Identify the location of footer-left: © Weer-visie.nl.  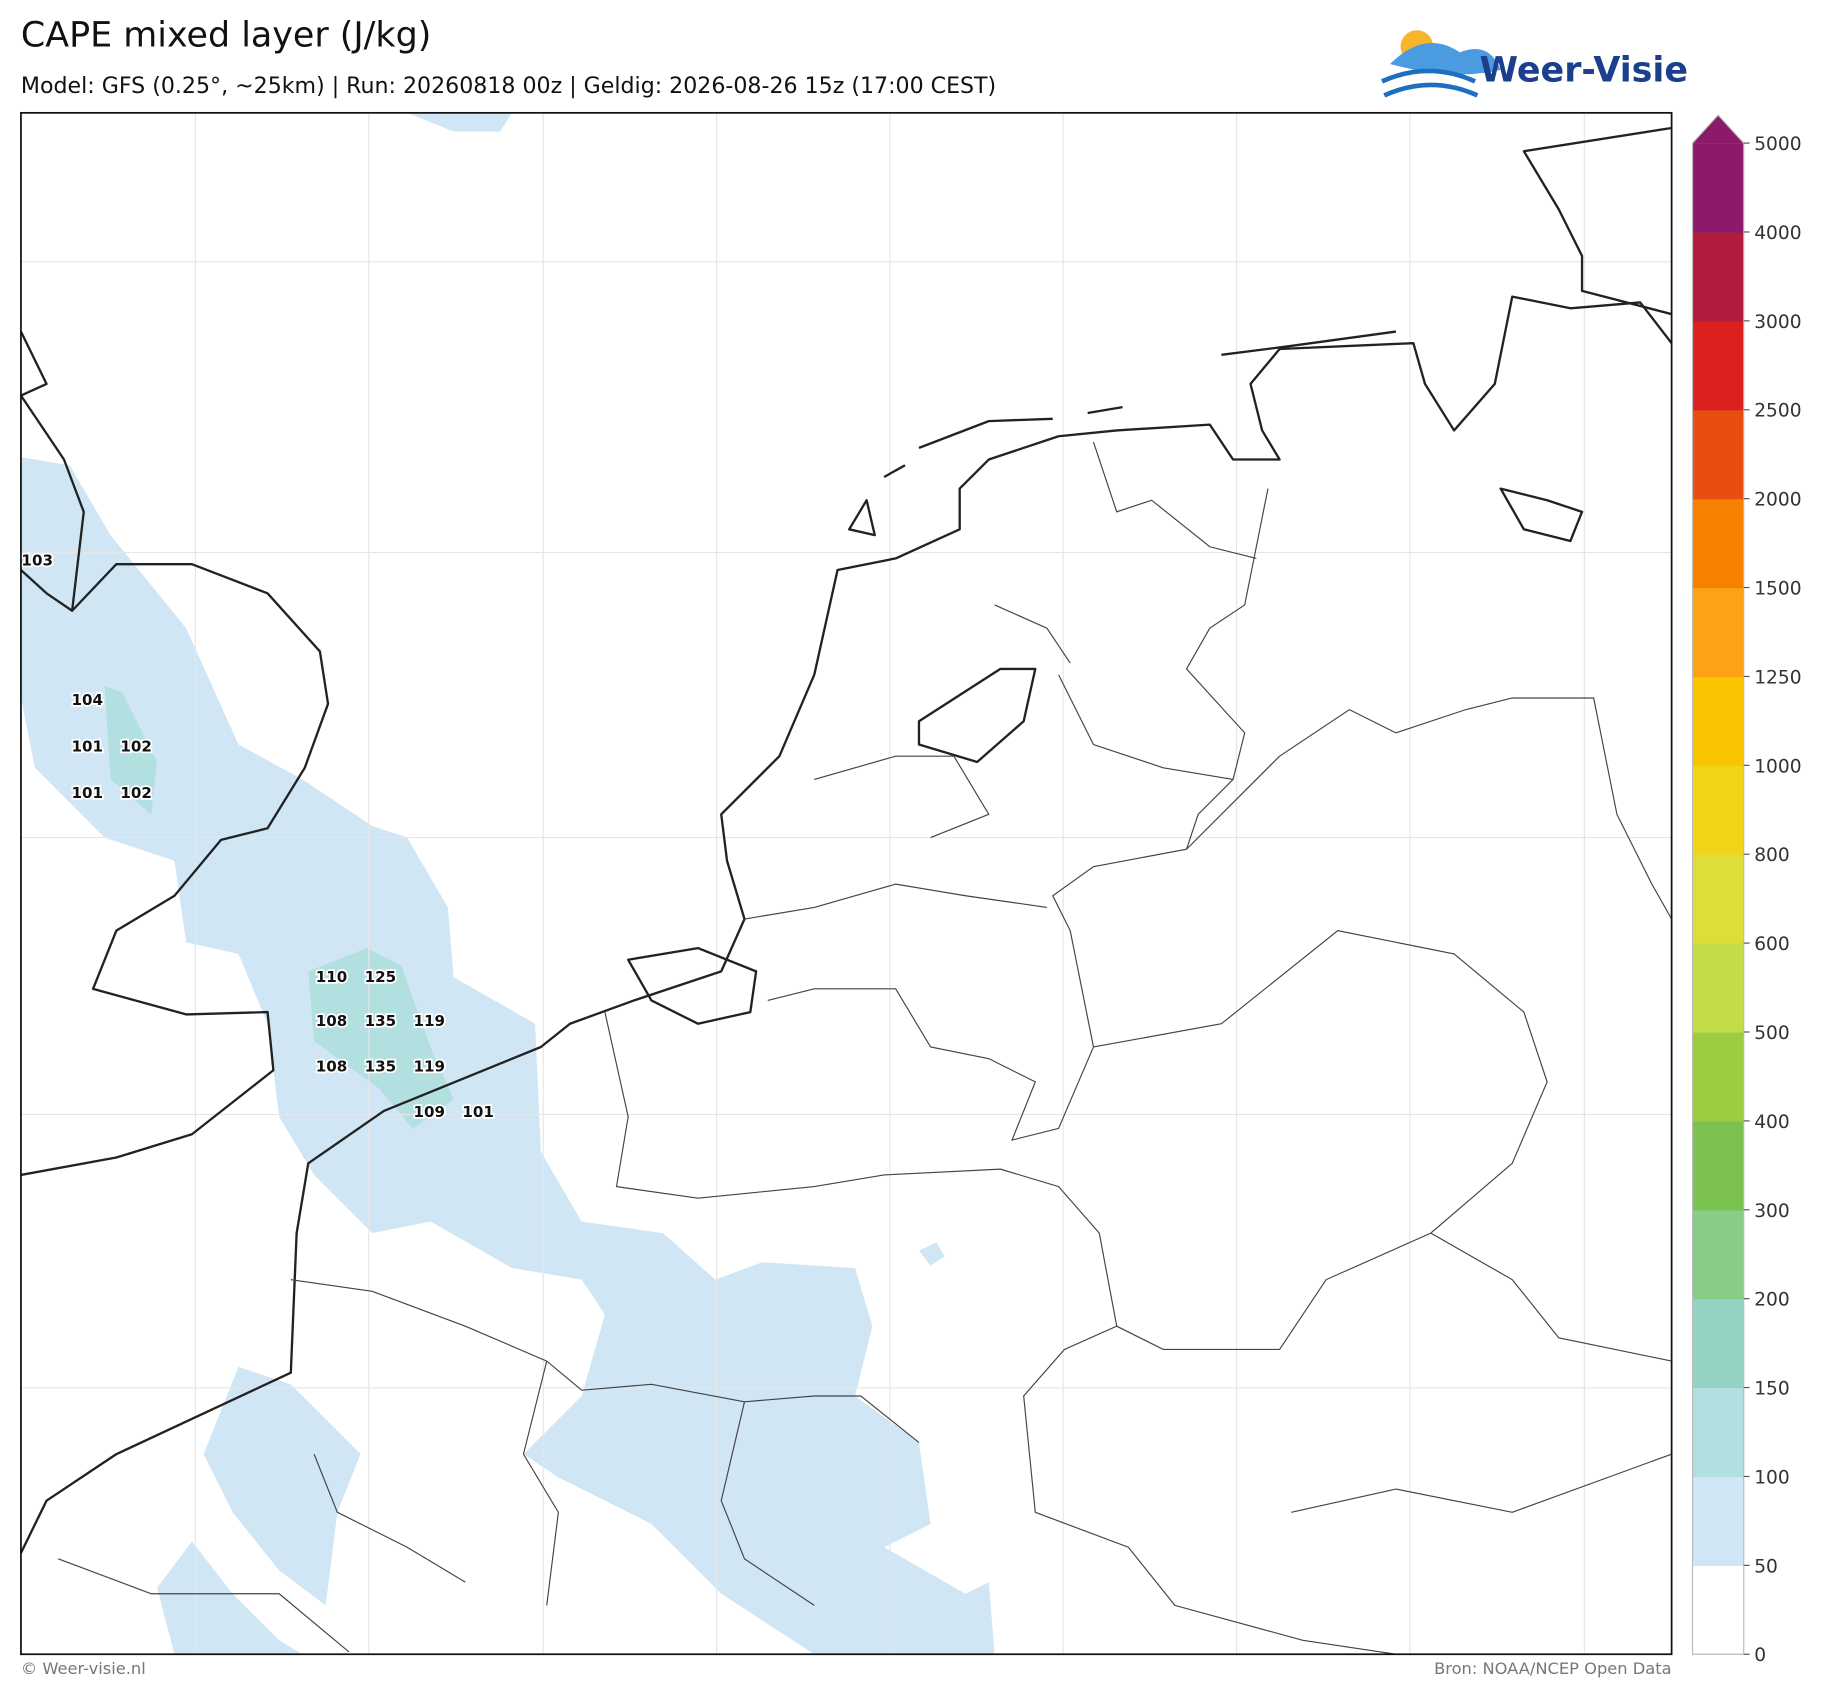
(83, 1668).